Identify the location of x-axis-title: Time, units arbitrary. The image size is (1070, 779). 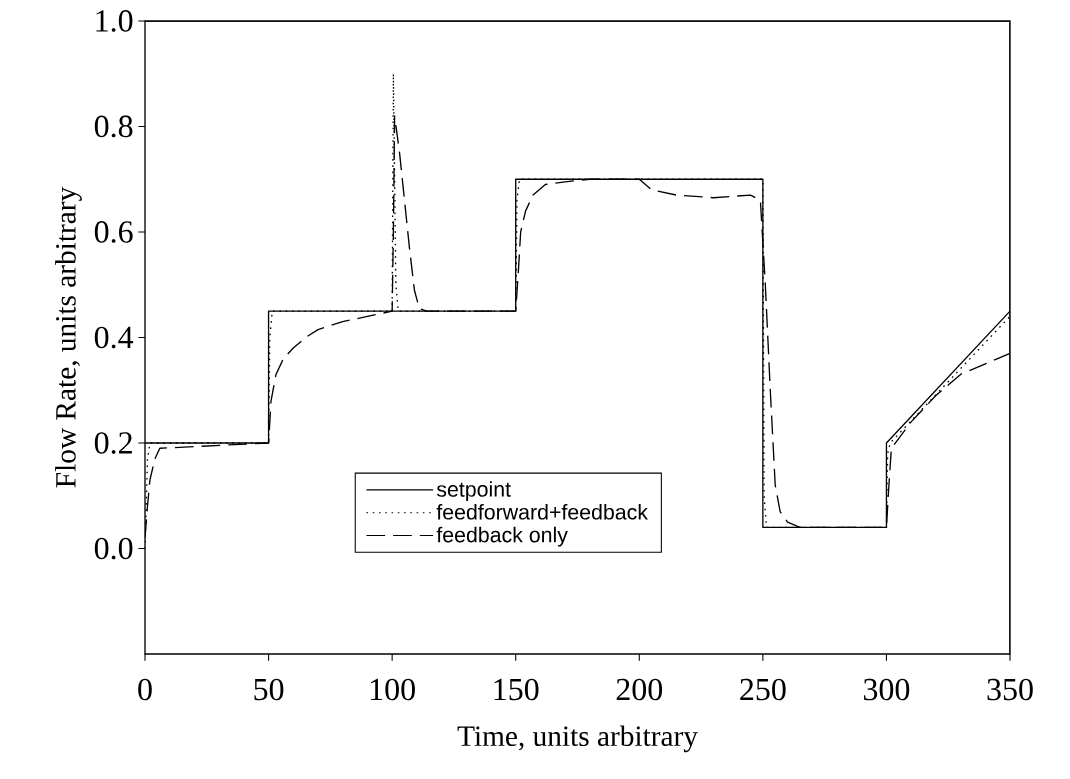
(577, 739).